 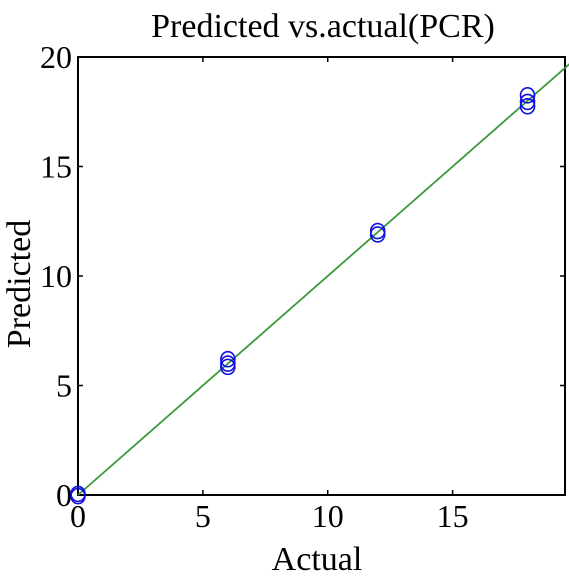 I want to click on x-axis-label: Actual, so click(x=317, y=559).